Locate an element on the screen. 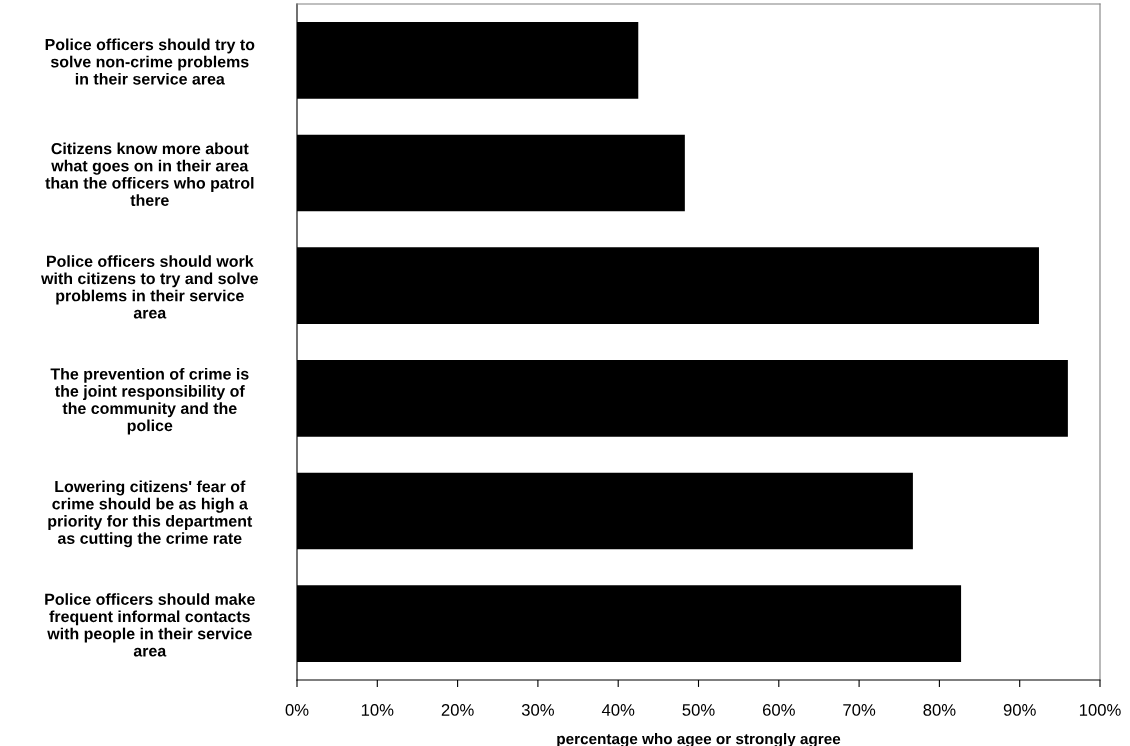 Image resolution: width=1130 pixels, height=746 pixels. y-tick-label: Police officers should work with citizens to try and solve problems in their service area is located at coordinates (149, 287).